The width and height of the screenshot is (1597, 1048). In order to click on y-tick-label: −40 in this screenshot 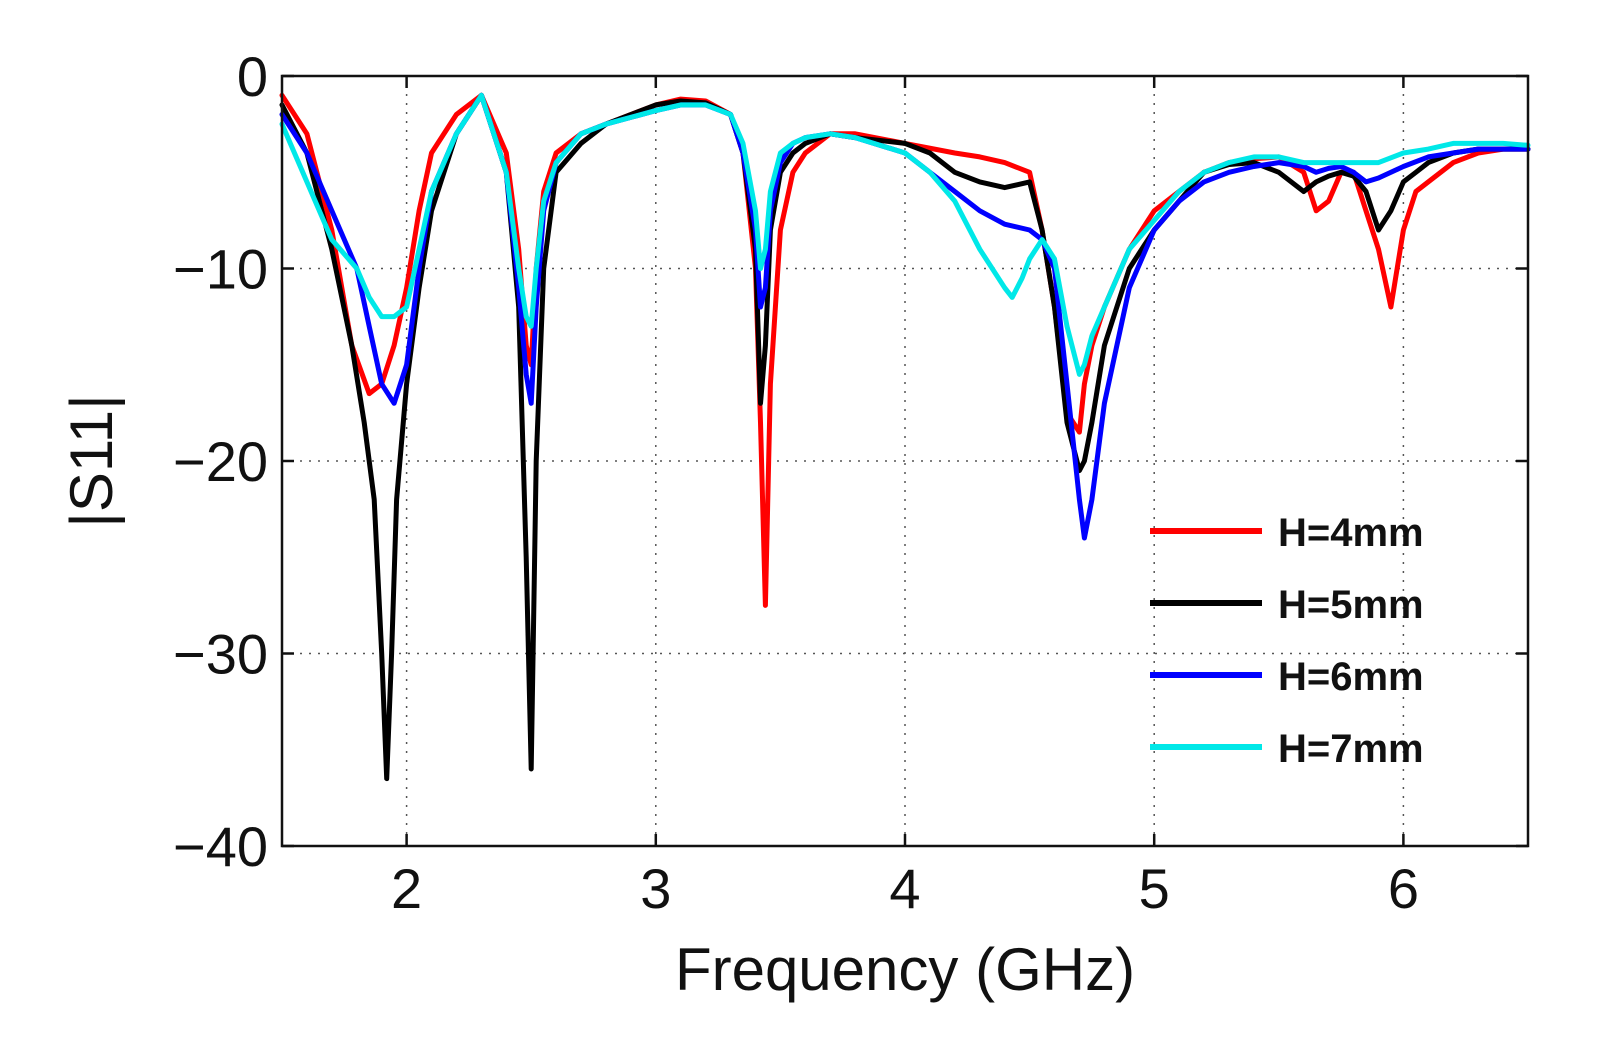, I will do `click(220, 846)`.